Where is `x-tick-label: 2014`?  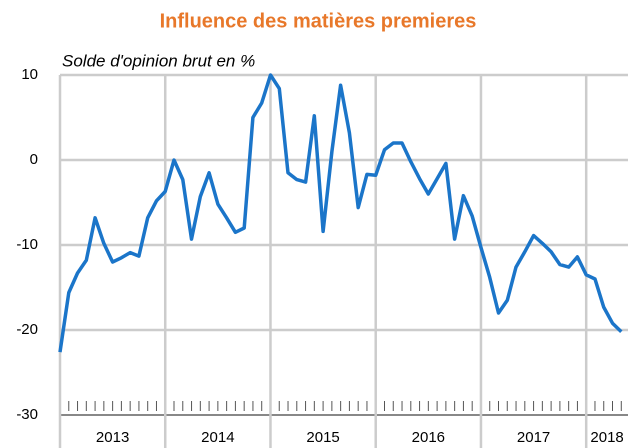 x-tick-label: 2014 is located at coordinates (217, 437).